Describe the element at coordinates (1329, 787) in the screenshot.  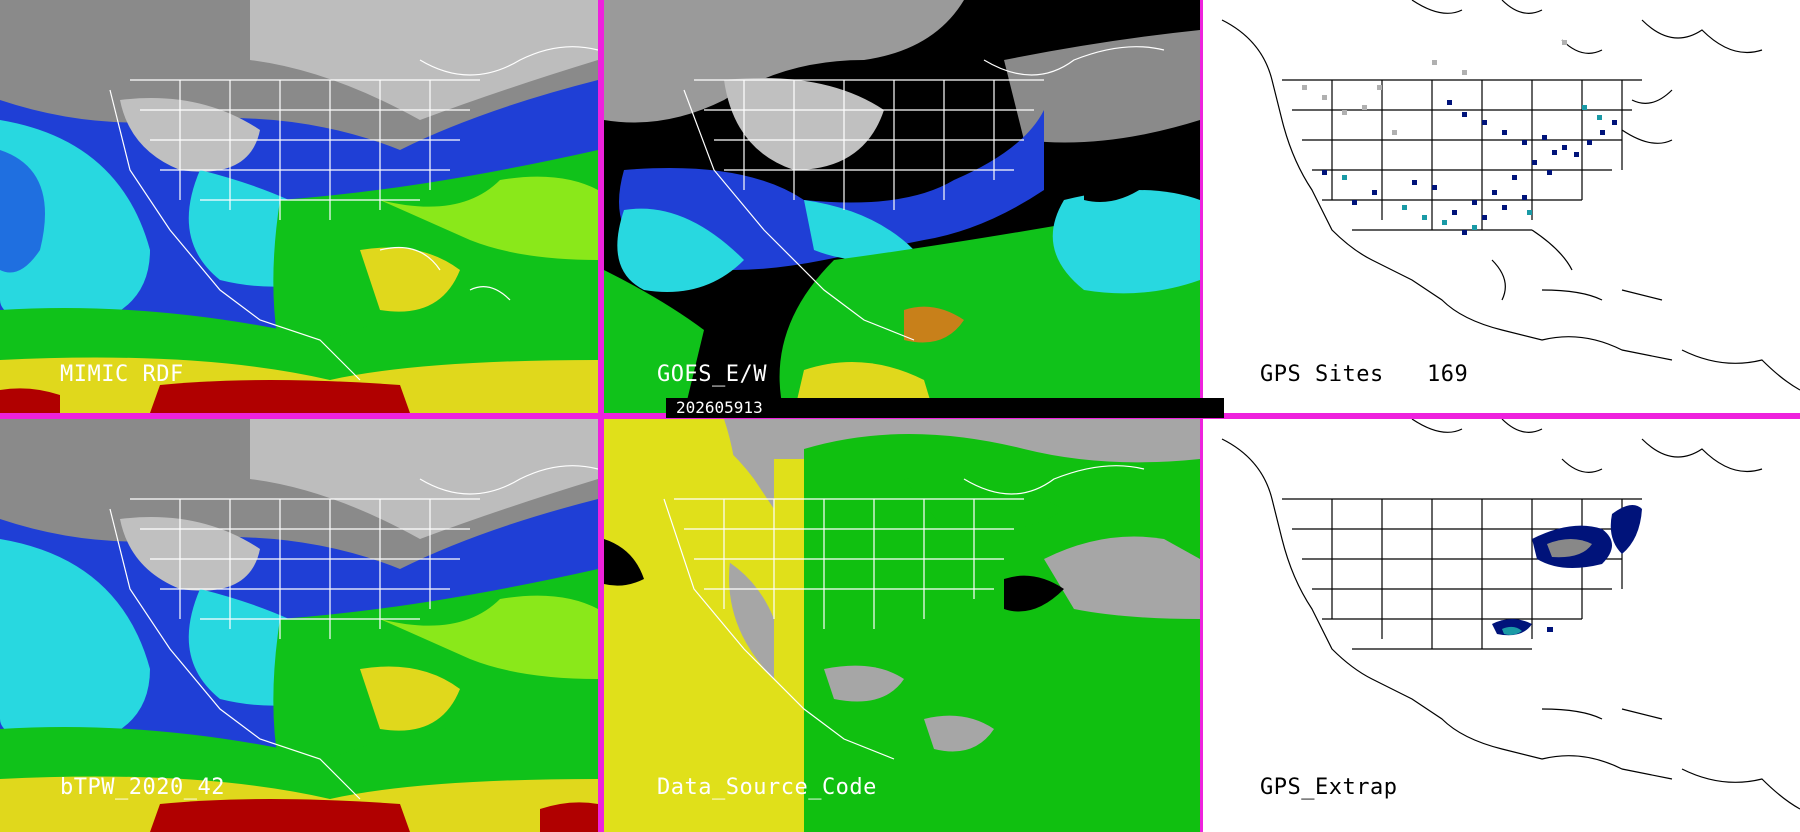
I see `panel-label-gps-extrap: GPS_Extrap` at that location.